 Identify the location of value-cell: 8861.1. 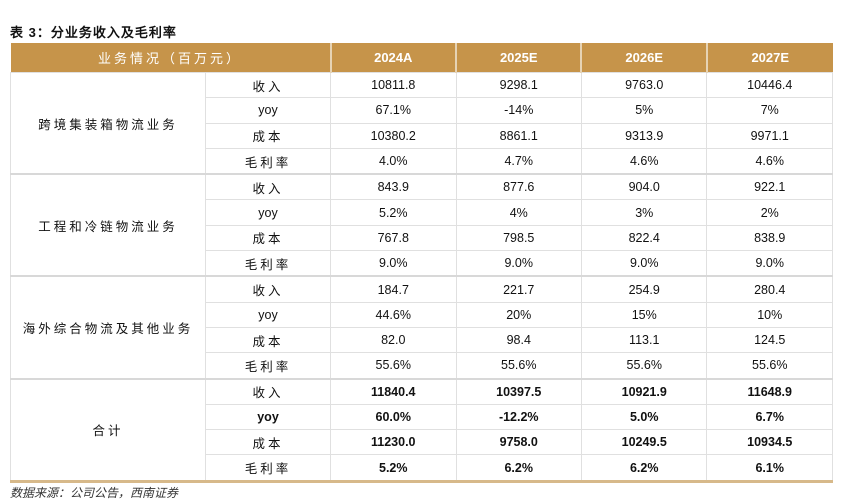
(518, 135).